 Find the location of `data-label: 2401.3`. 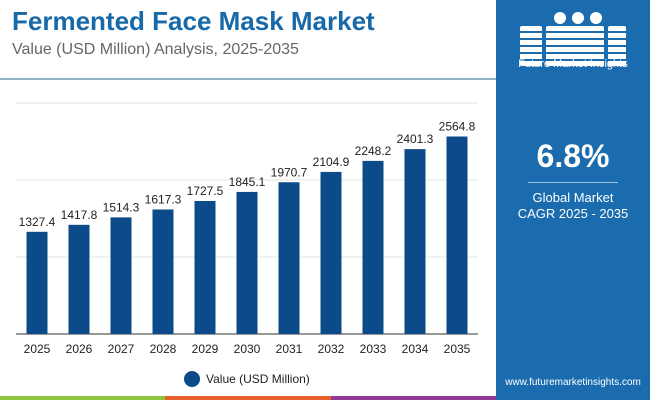

data-label: 2401.3 is located at coordinates (415, 139).